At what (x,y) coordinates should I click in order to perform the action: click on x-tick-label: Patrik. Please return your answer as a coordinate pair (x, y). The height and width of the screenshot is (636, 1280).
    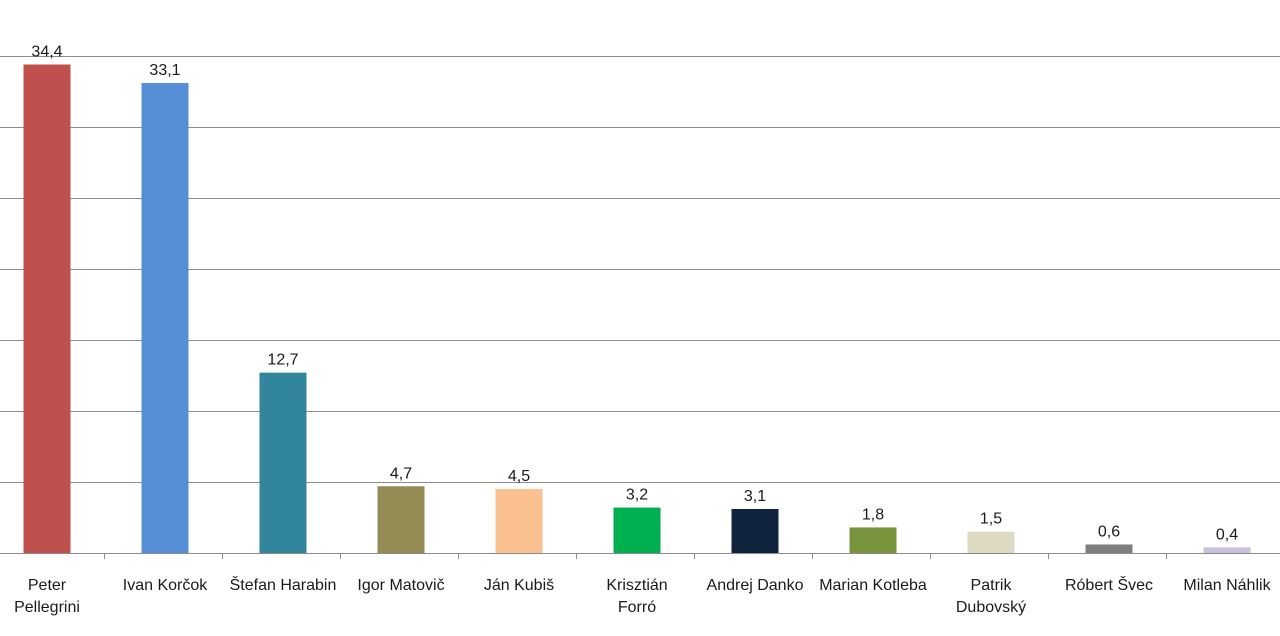
    Looking at the image, I should click on (992, 585).